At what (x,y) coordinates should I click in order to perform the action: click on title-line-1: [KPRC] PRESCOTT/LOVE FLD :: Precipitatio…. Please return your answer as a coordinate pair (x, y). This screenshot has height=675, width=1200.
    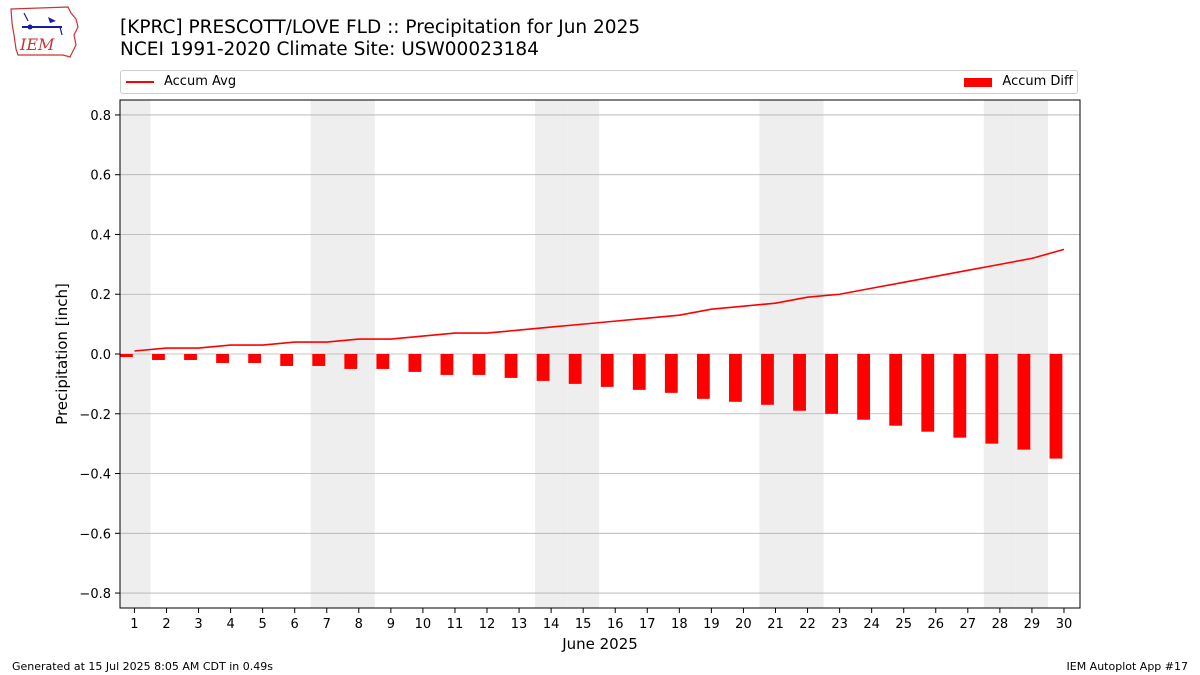
    Looking at the image, I should click on (380, 27).